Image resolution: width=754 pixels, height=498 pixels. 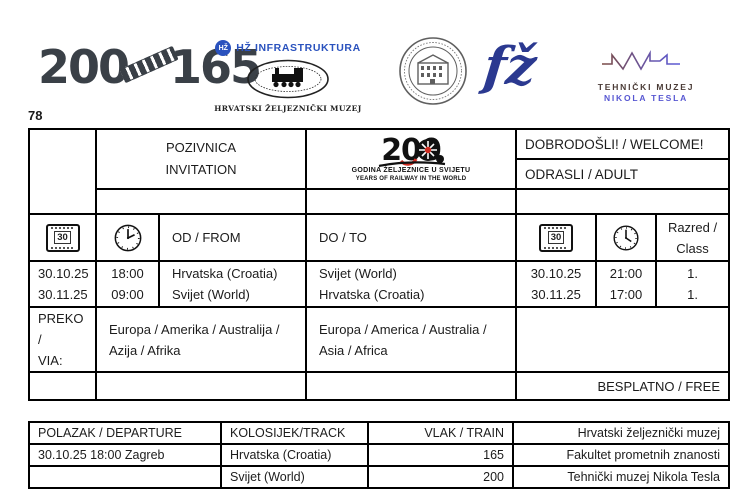 I want to click on cell-od-from-header: OD / FROM, so click(x=232, y=237).